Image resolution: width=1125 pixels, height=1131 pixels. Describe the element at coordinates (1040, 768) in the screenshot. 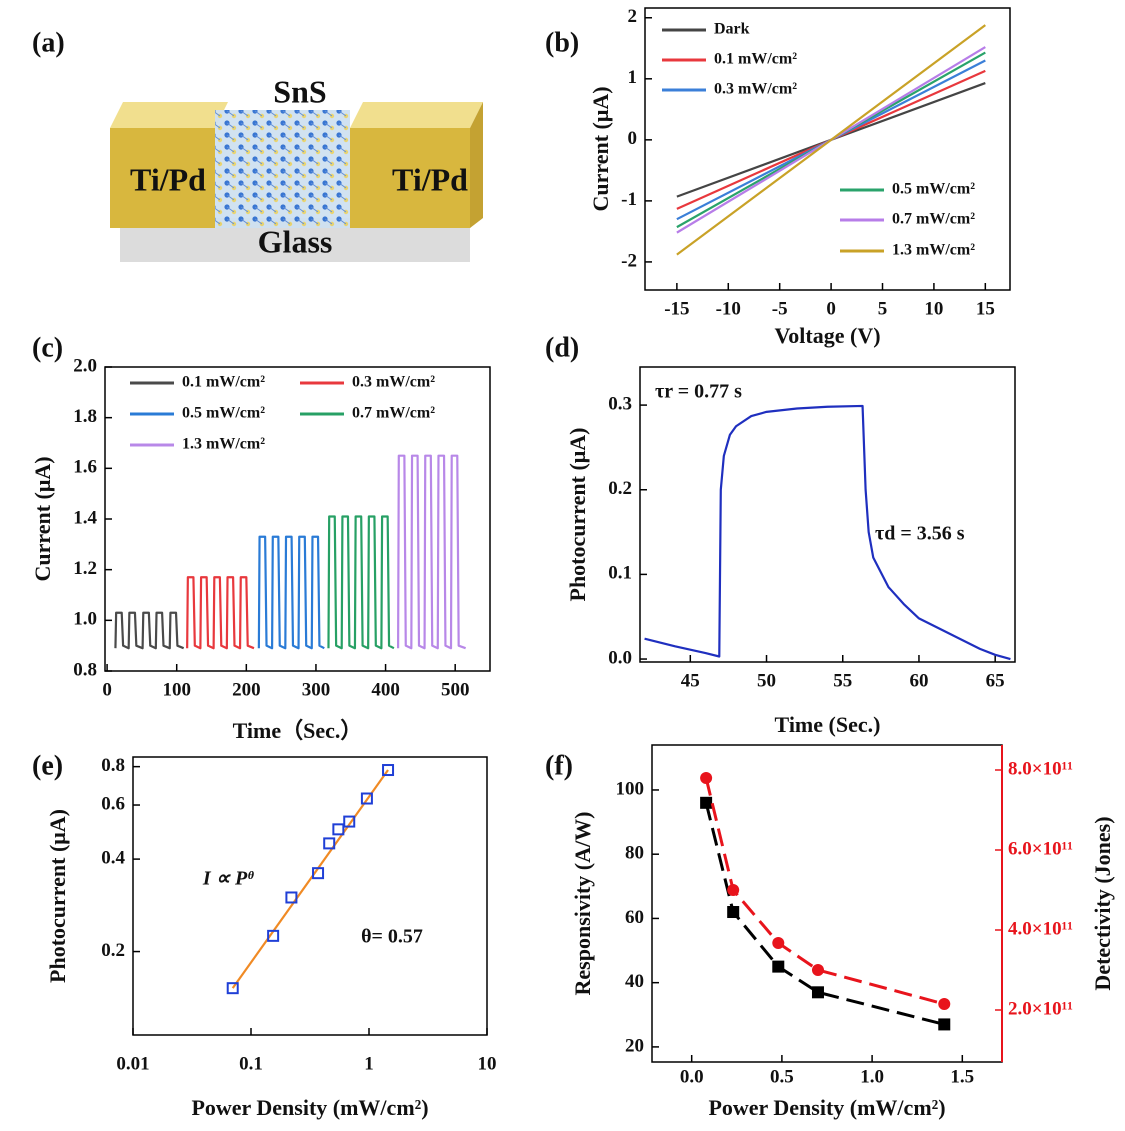

I see `y2-tick-label: 8.0×10¹¹` at that location.